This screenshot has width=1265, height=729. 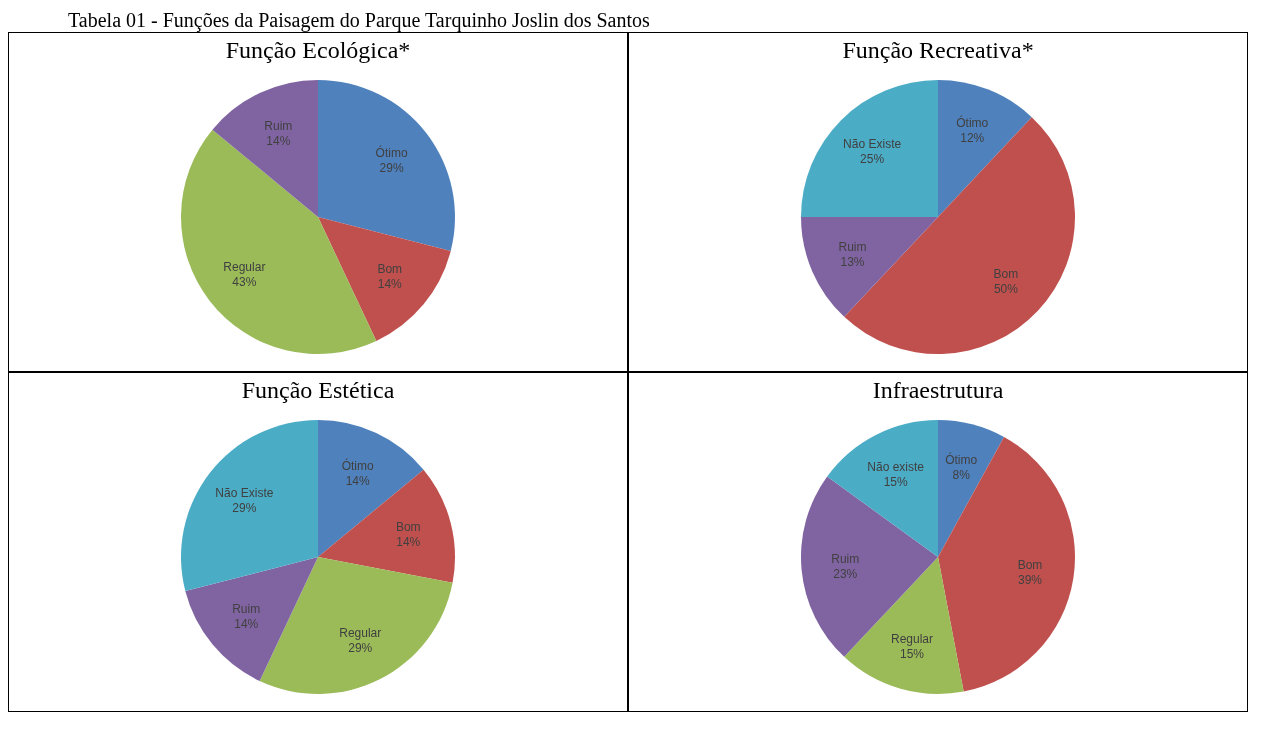 I want to click on data-label: 8%, so click(x=961, y=474).